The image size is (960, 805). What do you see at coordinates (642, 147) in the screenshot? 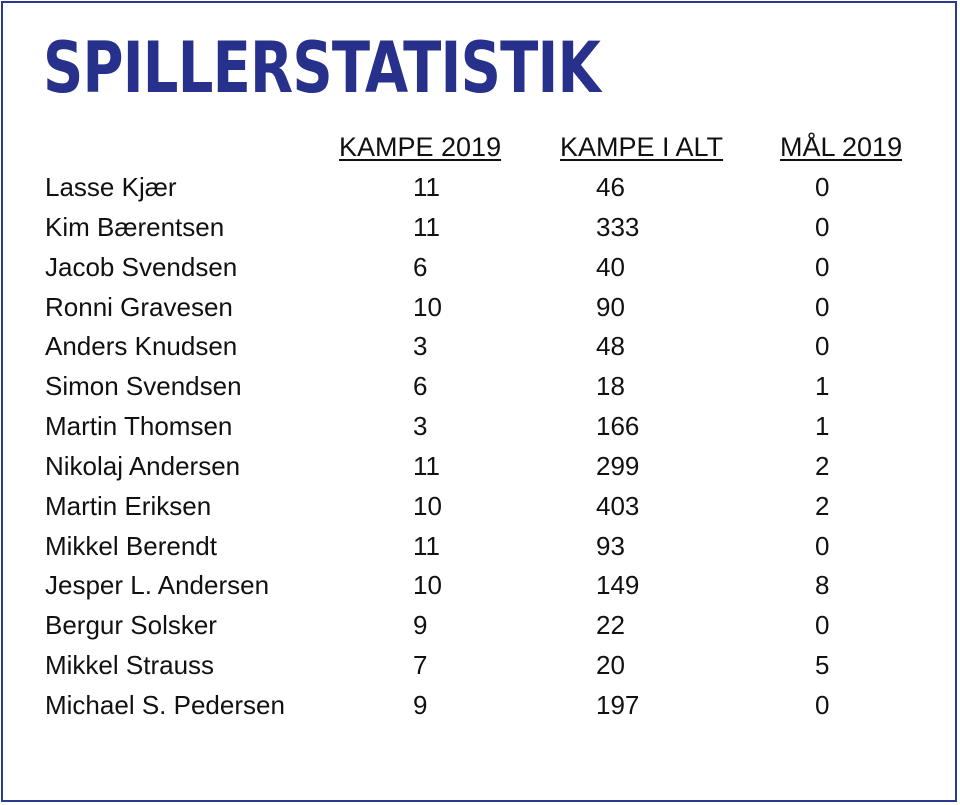
I see `column-header-kampe-i-alt: KAMPE I ALT` at bounding box center [642, 147].